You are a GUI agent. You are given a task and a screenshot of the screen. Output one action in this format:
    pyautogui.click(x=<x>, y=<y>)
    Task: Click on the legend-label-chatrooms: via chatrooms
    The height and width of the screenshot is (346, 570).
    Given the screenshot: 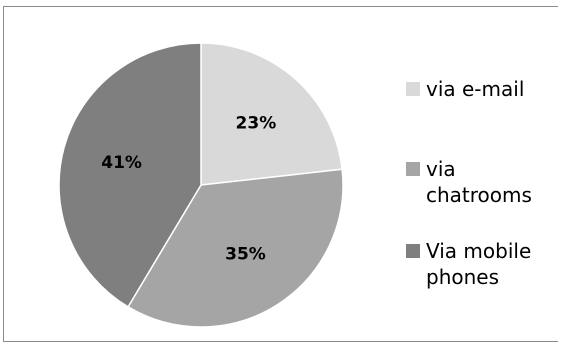 What is the action you would take?
    pyautogui.click(x=479, y=182)
    